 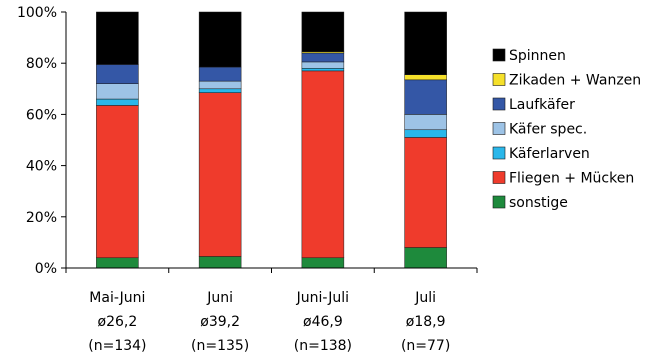 I want to click on category-label-4: Juli ø18,9 (n=77), so click(x=425, y=322).